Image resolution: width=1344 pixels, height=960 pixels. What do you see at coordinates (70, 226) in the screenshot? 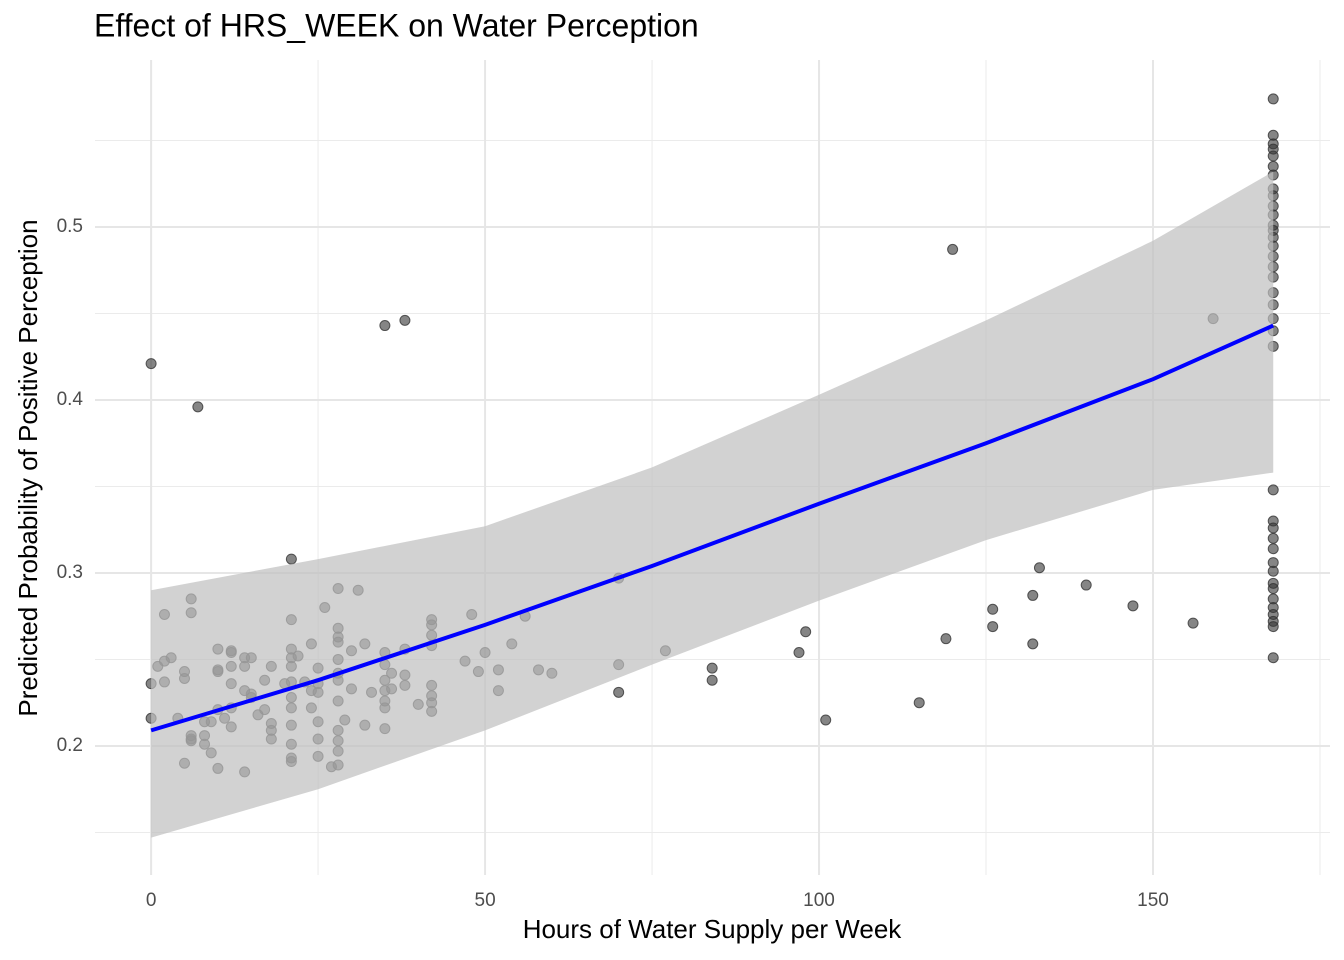
I see `y-tick-label: 0.5` at bounding box center [70, 226].